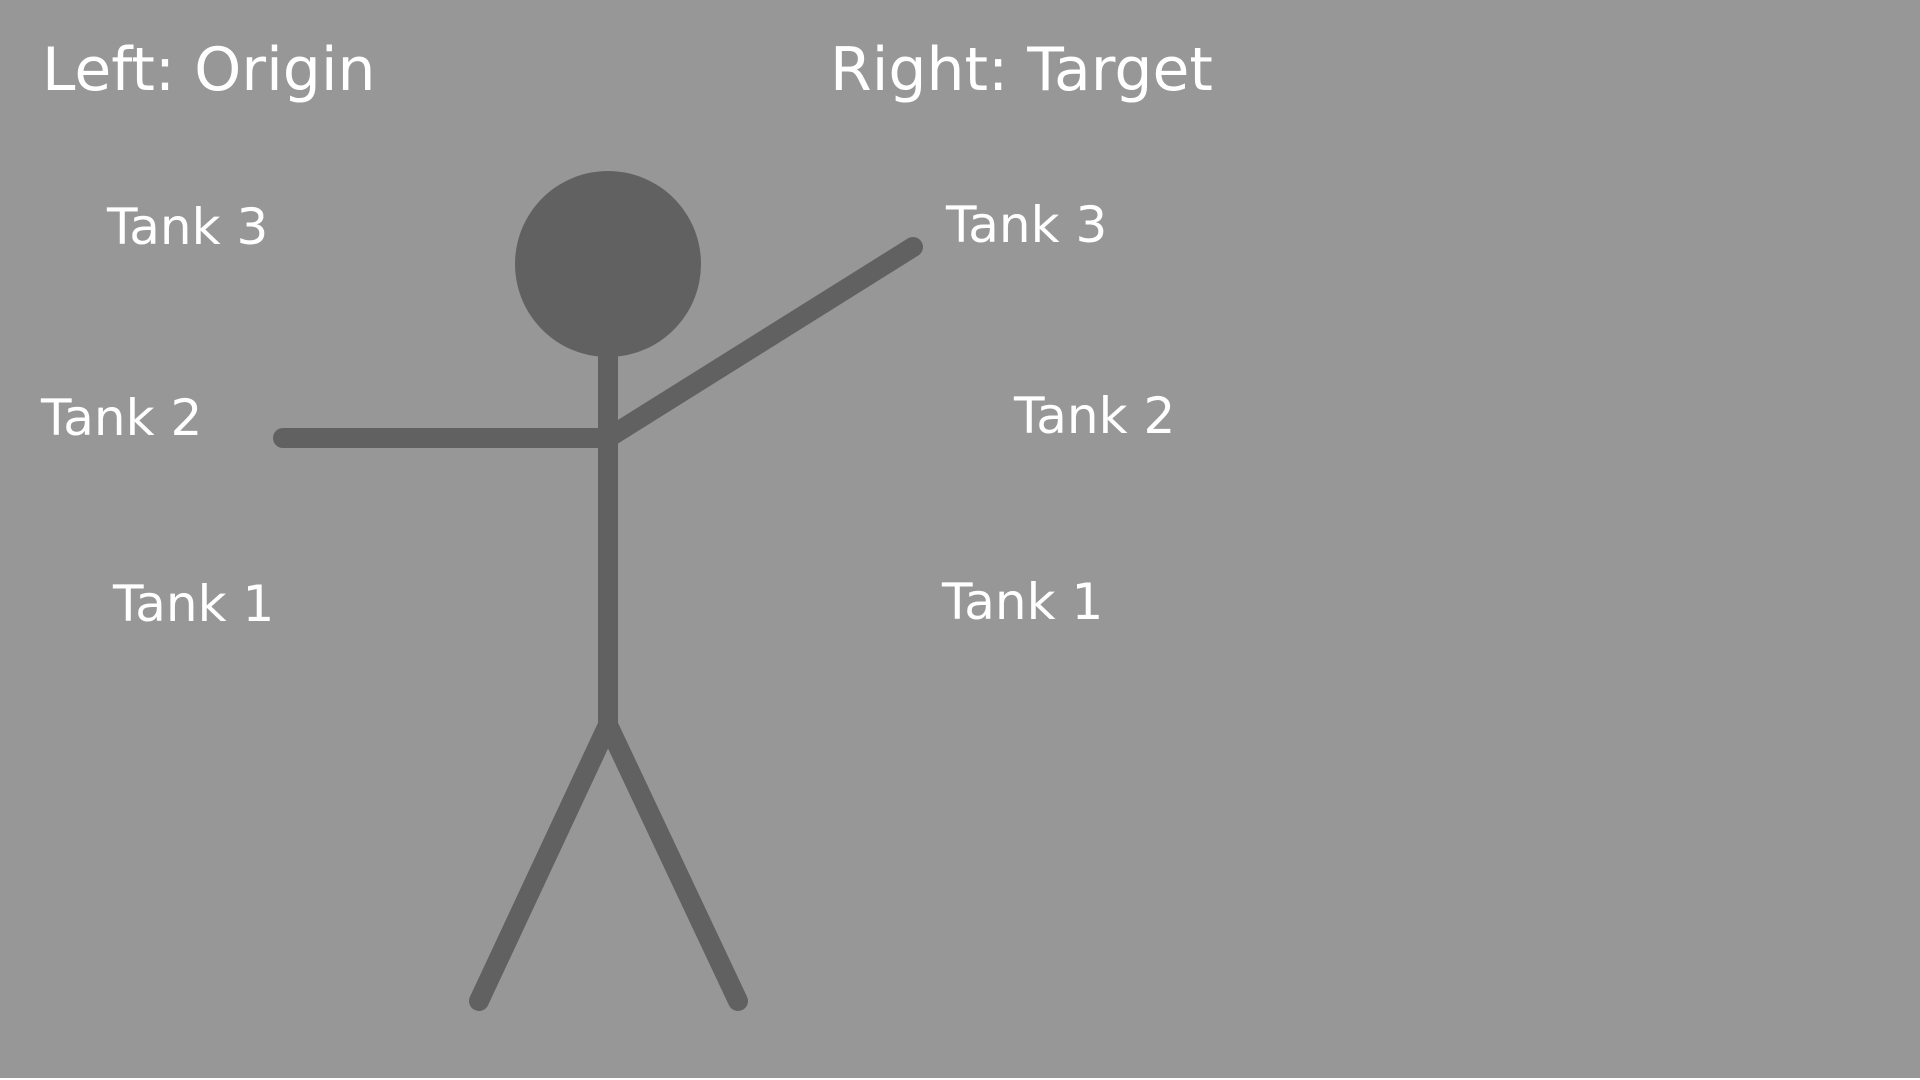 The width and height of the screenshot is (1920, 1080). I want to click on figure-right-arm, so click(760, 342).